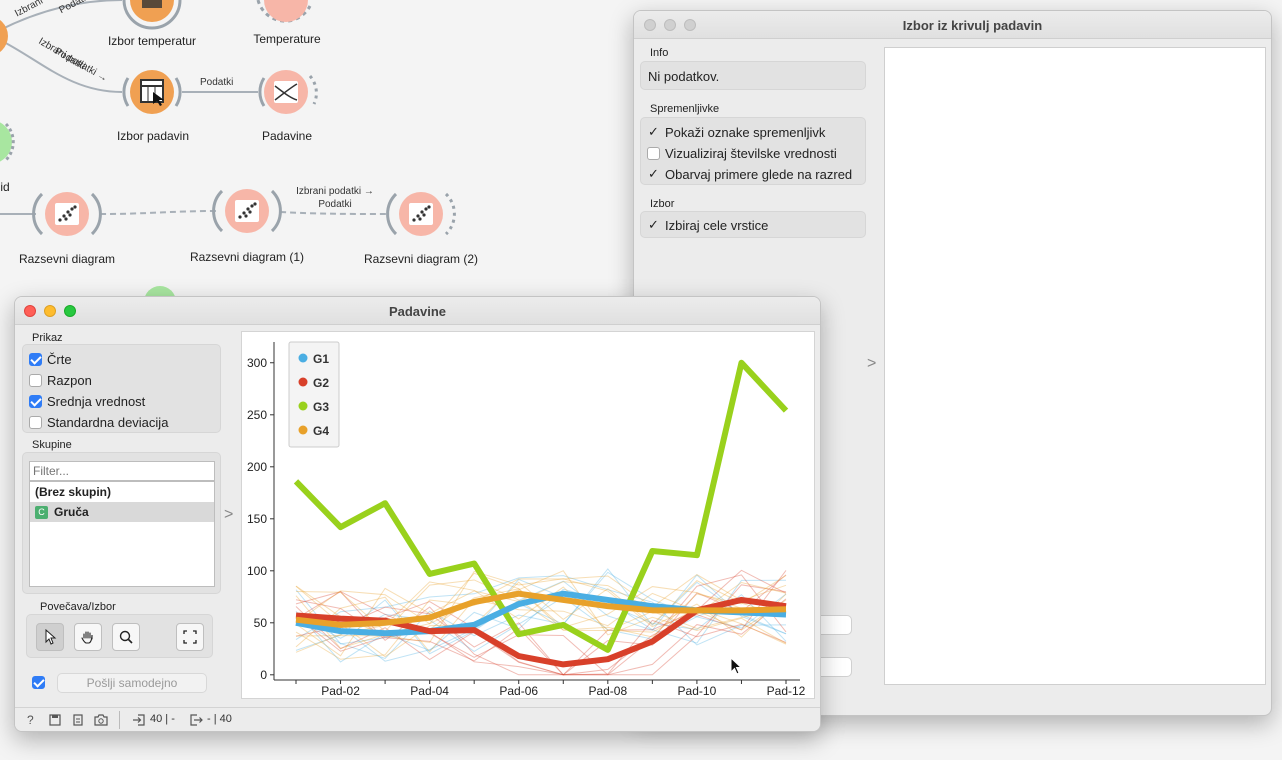  Describe the element at coordinates (78, 607) in the screenshot. I see `zoom-label: Povečava/Izbor` at that location.